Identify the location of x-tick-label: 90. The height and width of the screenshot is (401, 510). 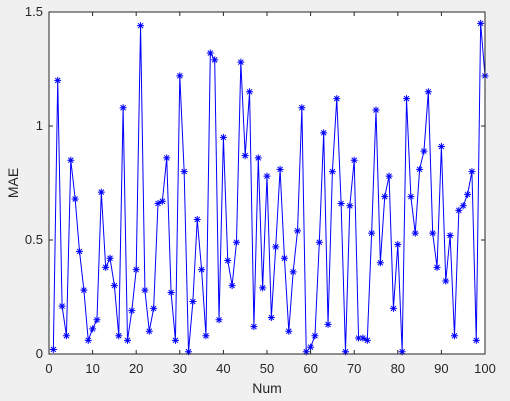
(441, 368).